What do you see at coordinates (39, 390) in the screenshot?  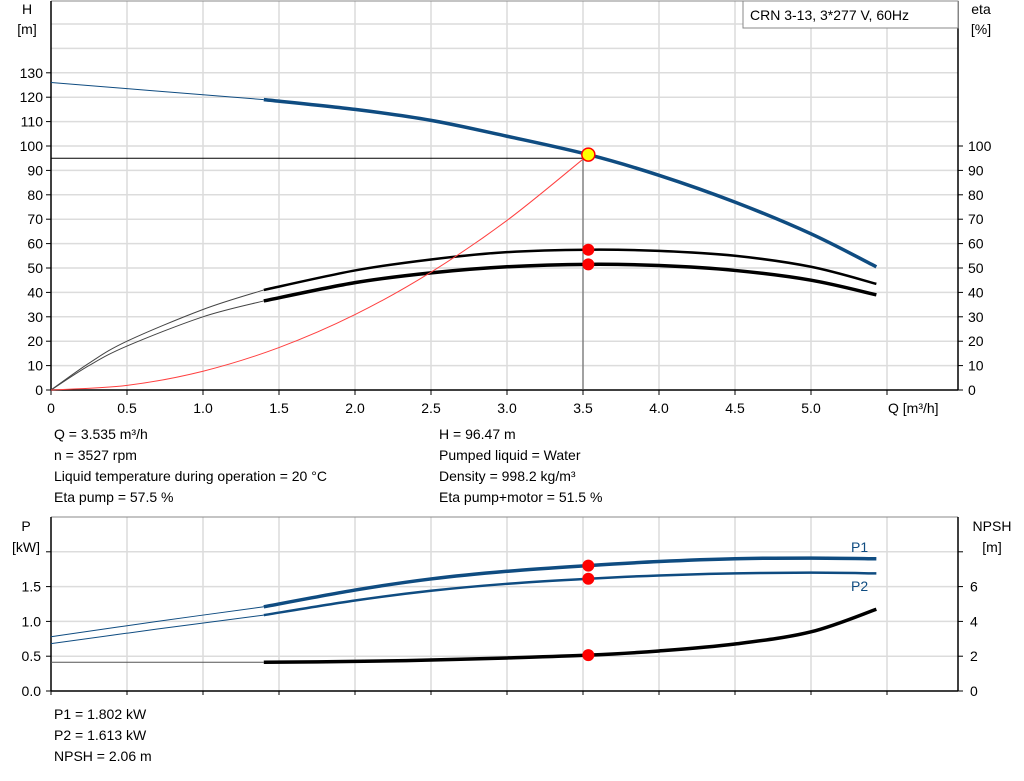 I see `y-tick-label-left: 0` at bounding box center [39, 390].